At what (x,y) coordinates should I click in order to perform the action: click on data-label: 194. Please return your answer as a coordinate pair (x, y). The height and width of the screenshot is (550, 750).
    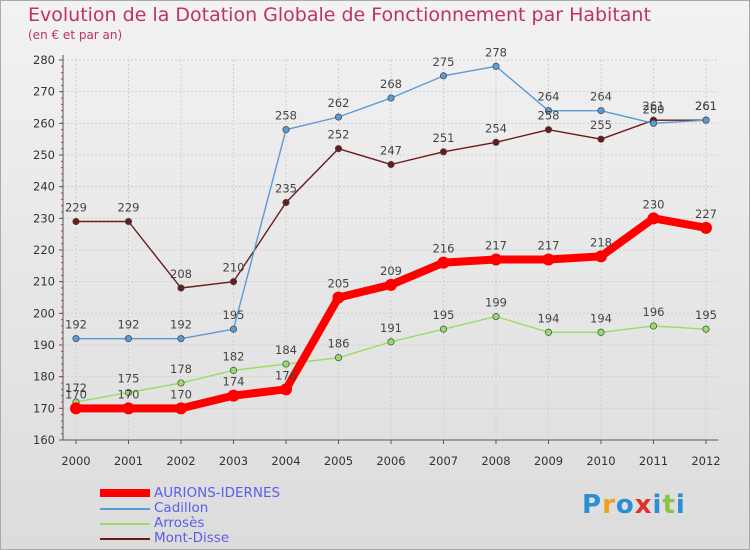
    Looking at the image, I should click on (549, 318).